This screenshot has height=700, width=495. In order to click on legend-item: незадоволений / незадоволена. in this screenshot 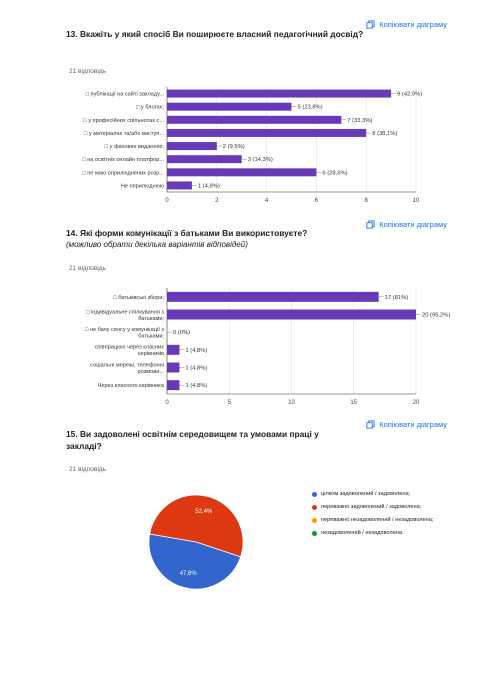, I will do `click(377, 533)`.